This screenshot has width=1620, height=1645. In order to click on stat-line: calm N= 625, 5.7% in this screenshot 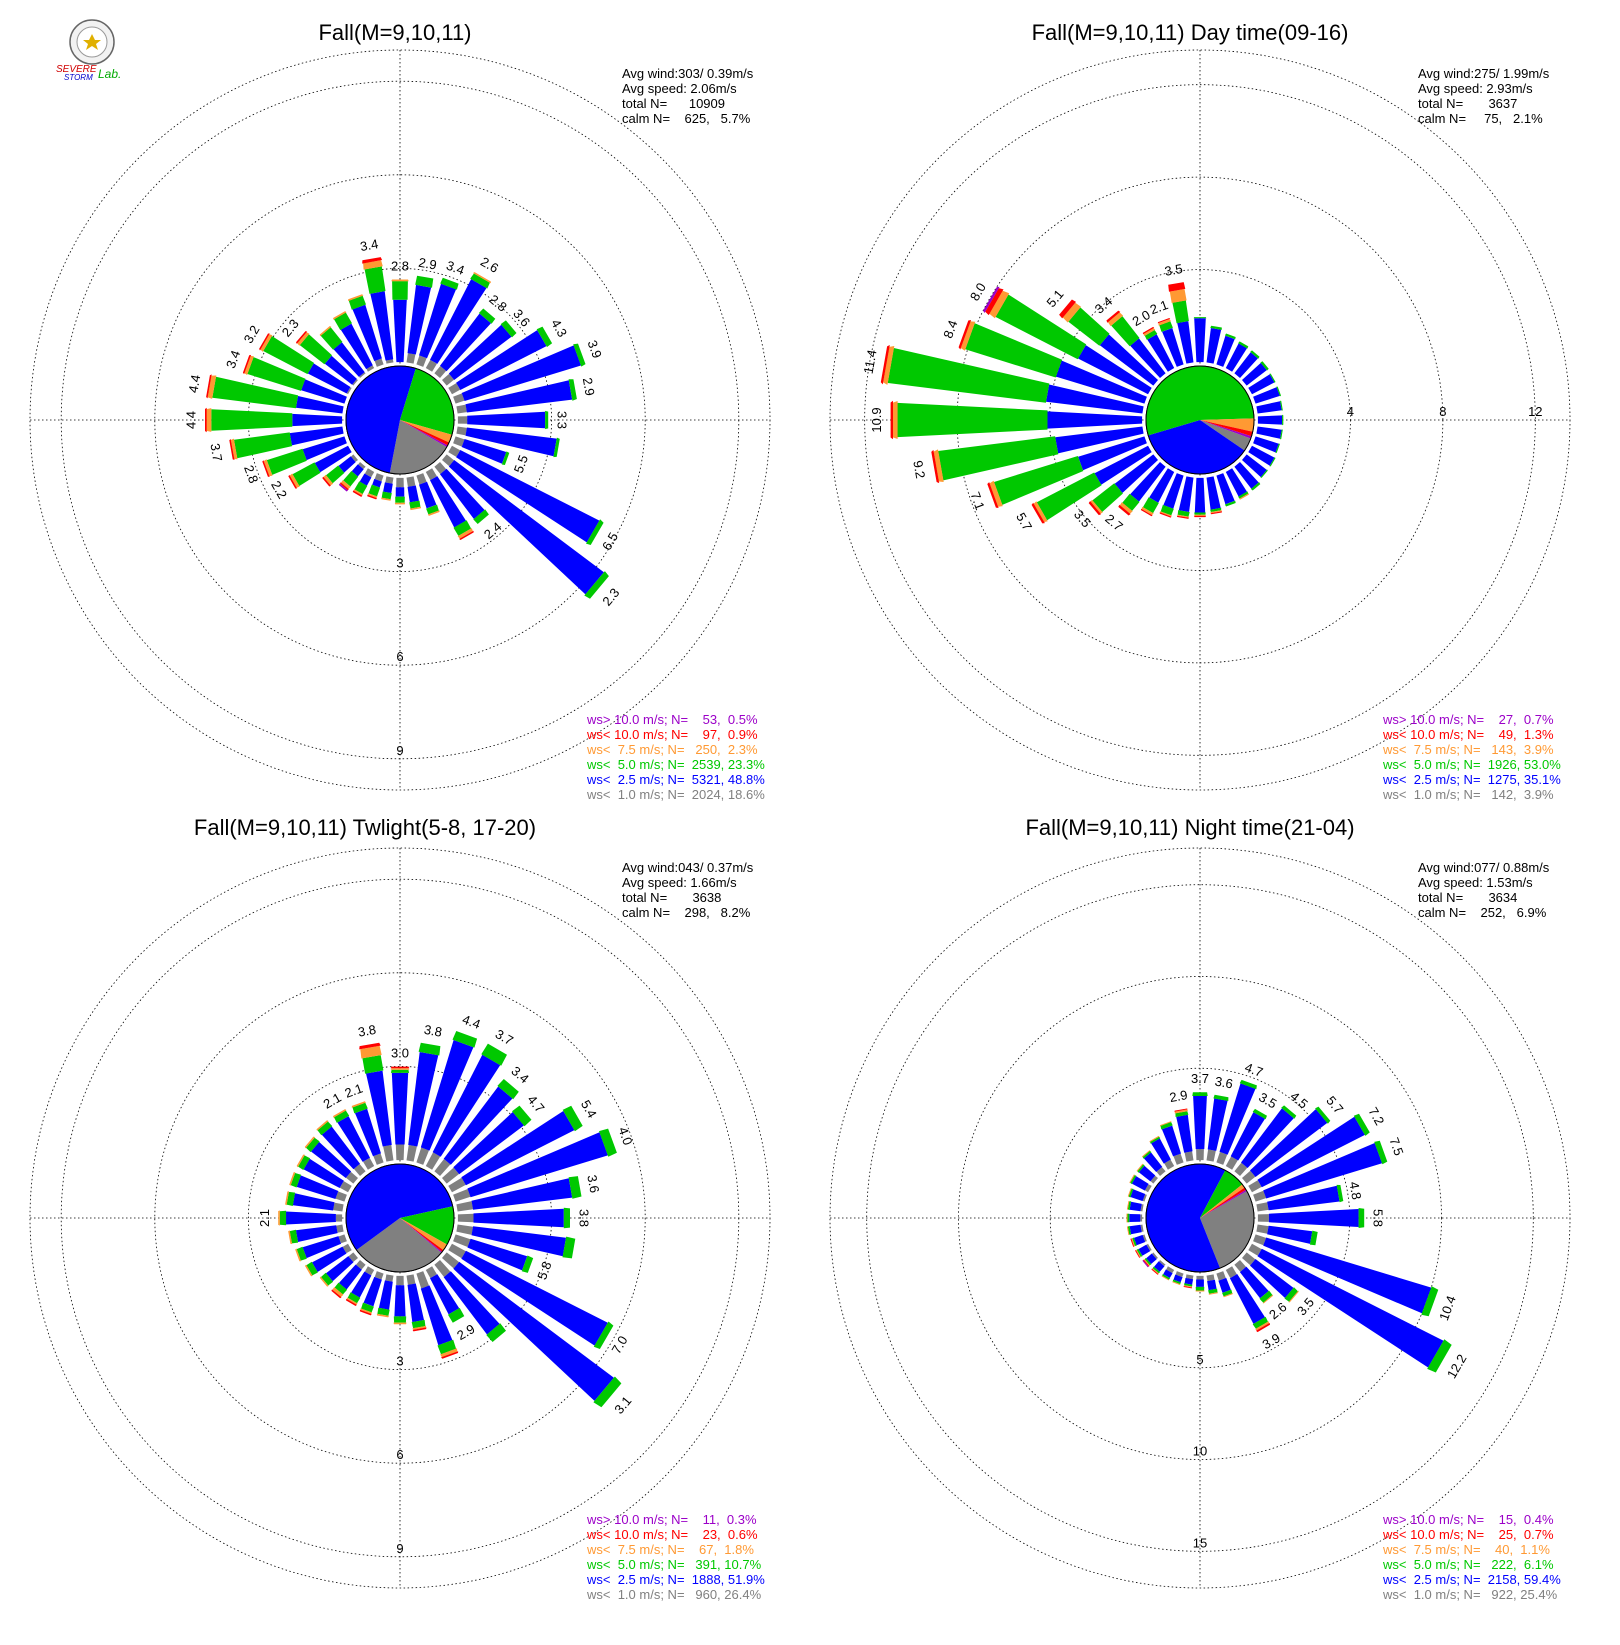, I will do `click(686, 118)`.